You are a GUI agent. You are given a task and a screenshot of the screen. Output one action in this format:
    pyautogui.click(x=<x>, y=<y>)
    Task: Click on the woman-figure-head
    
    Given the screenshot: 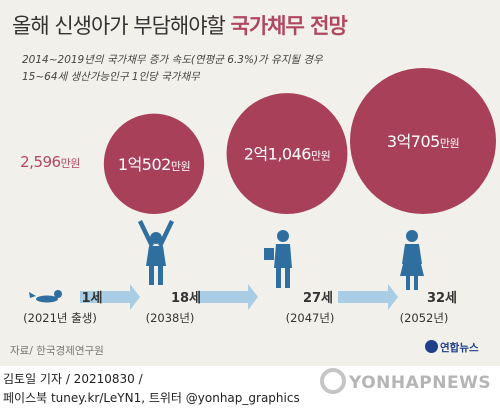 What is the action you would take?
    pyautogui.click(x=412, y=236)
    